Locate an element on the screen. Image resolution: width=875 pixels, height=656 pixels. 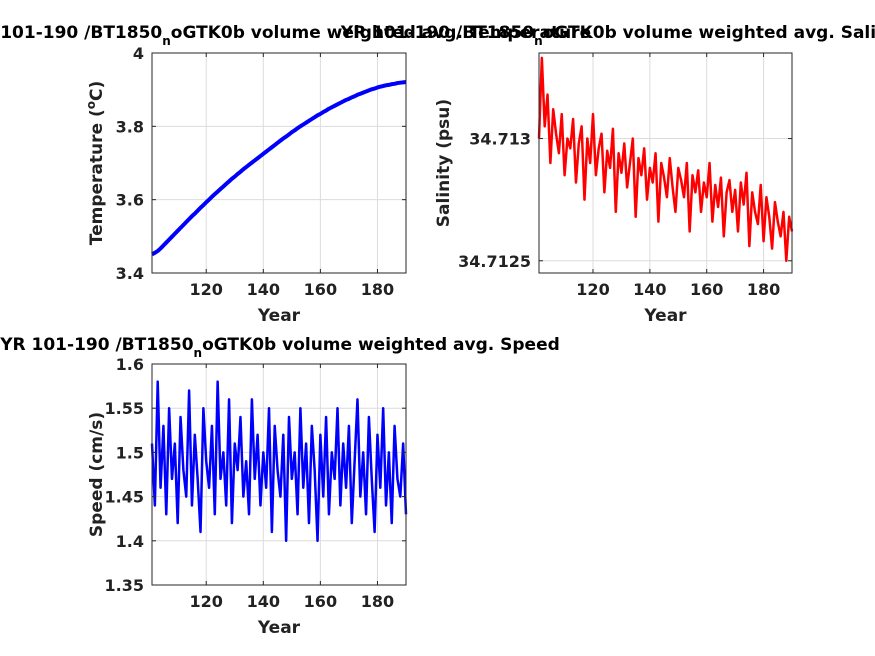
y-axis-label: Salinity (psu) is located at coordinates (444, 163).